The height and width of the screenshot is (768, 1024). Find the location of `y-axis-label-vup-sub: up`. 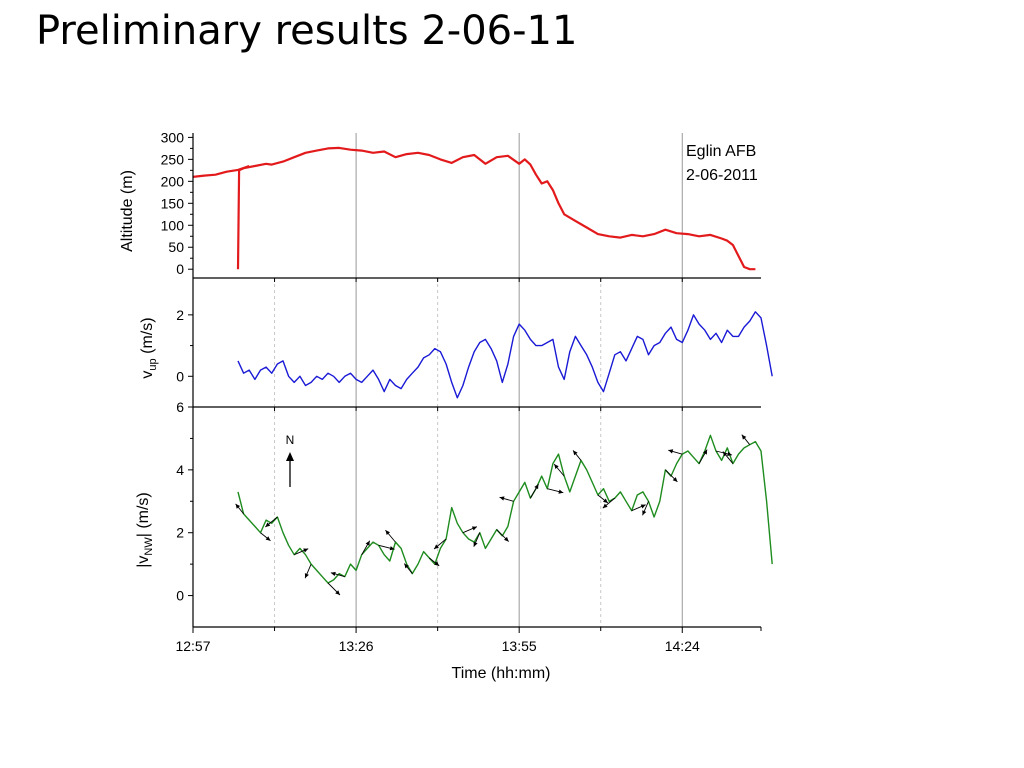

y-axis-label-vup-sub: up is located at coordinates (153, 364).